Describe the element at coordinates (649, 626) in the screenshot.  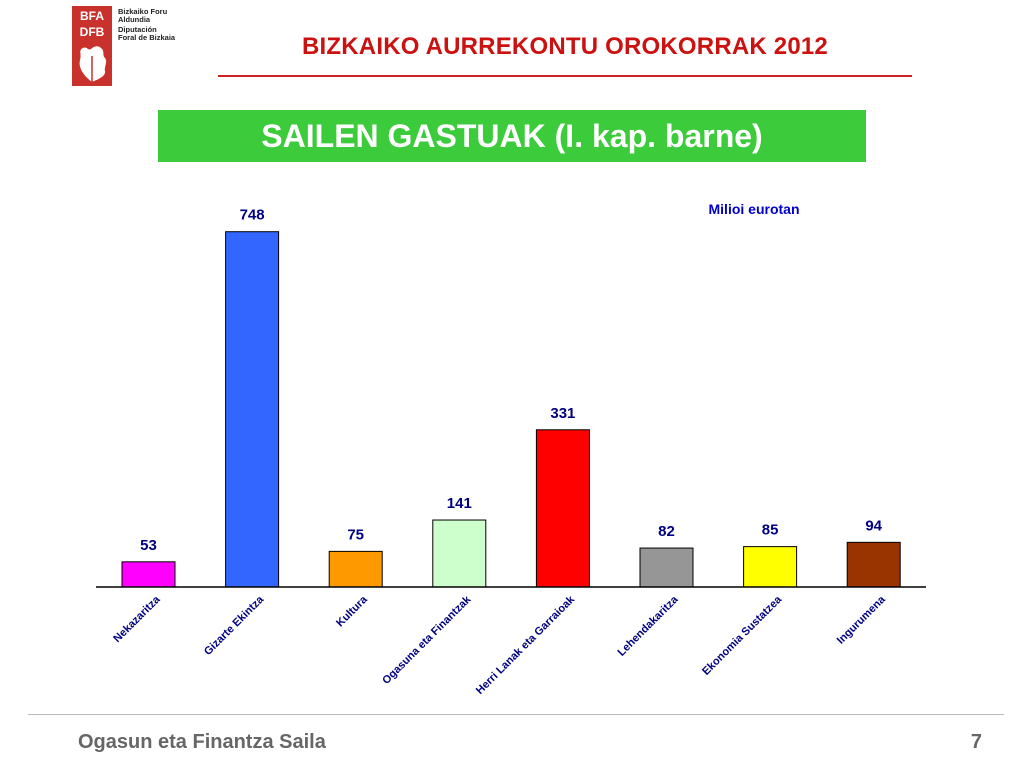
I see `category-label-5: Lehendakaritza` at that location.